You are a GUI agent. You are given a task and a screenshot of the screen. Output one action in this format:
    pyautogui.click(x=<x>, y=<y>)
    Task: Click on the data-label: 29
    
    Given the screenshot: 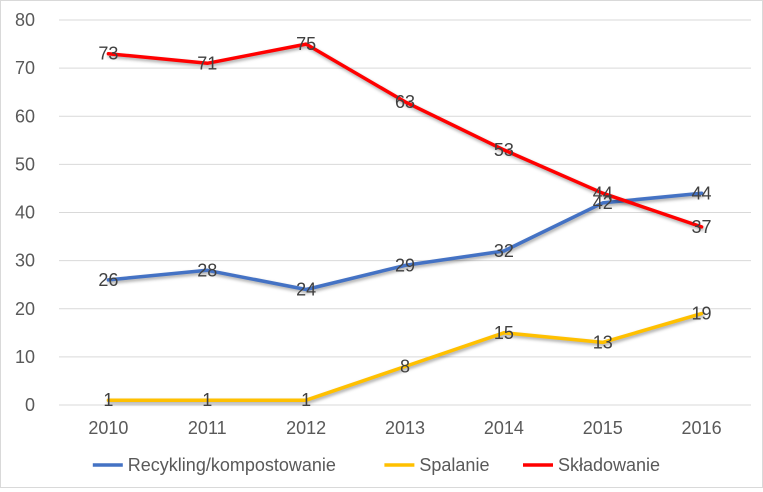 What is the action you would take?
    pyautogui.click(x=405, y=265)
    